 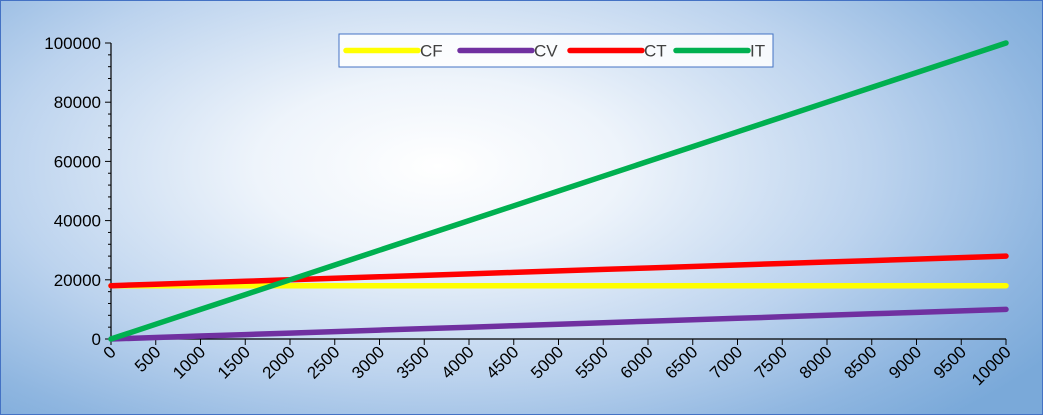 I want to click on x-tick-label: 5000, so click(x=547, y=362).